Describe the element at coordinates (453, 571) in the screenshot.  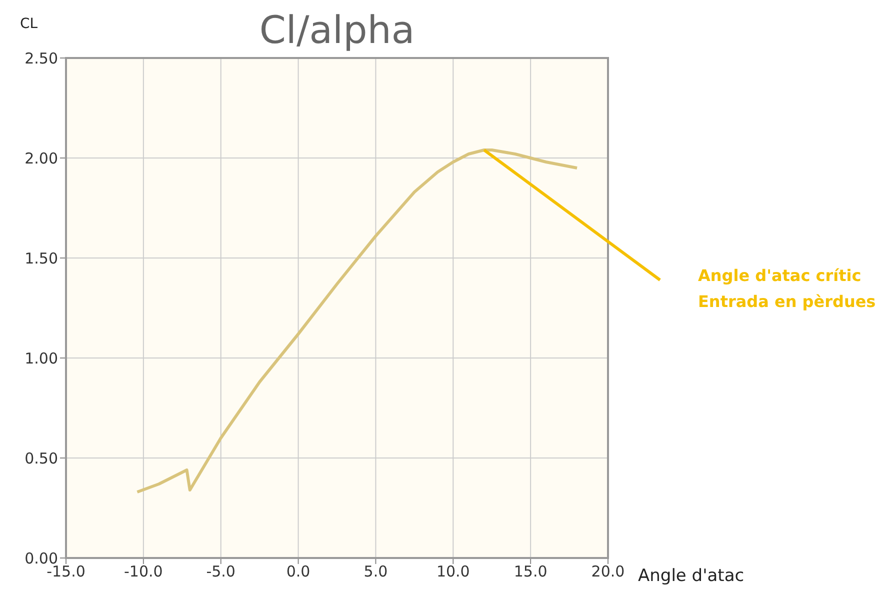
I see `x-tick-label: 10.0` at that location.